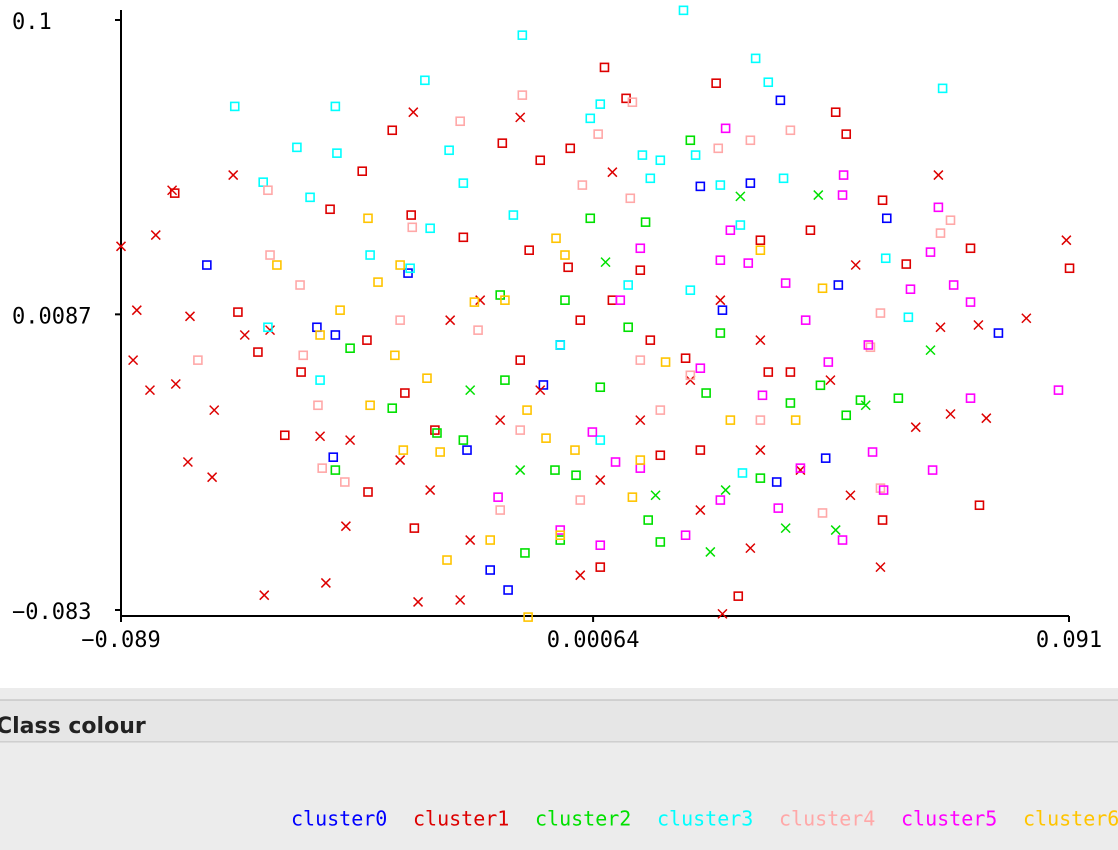  Describe the element at coordinates (559, 721) in the screenshot. I see `class-colour-header` at that location.